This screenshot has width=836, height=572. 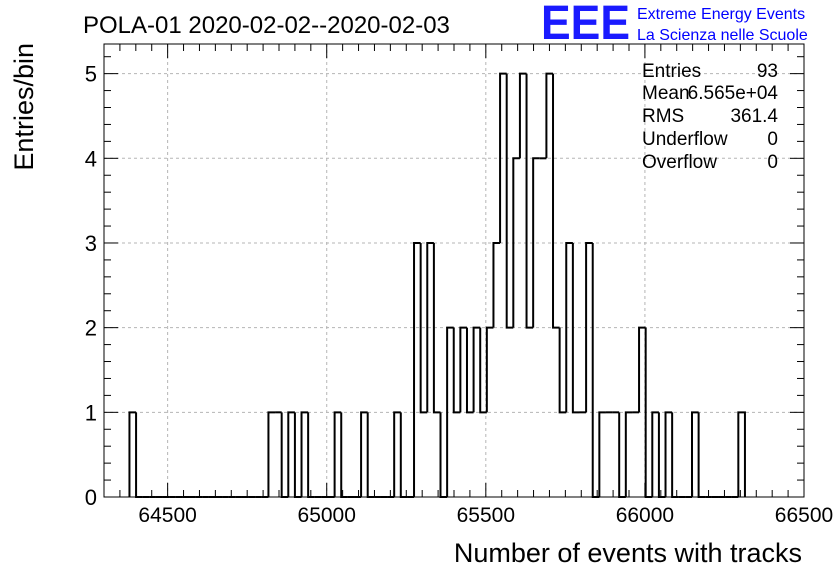 I want to click on stats-overflow-value: 0, so click(x=772, y=162).